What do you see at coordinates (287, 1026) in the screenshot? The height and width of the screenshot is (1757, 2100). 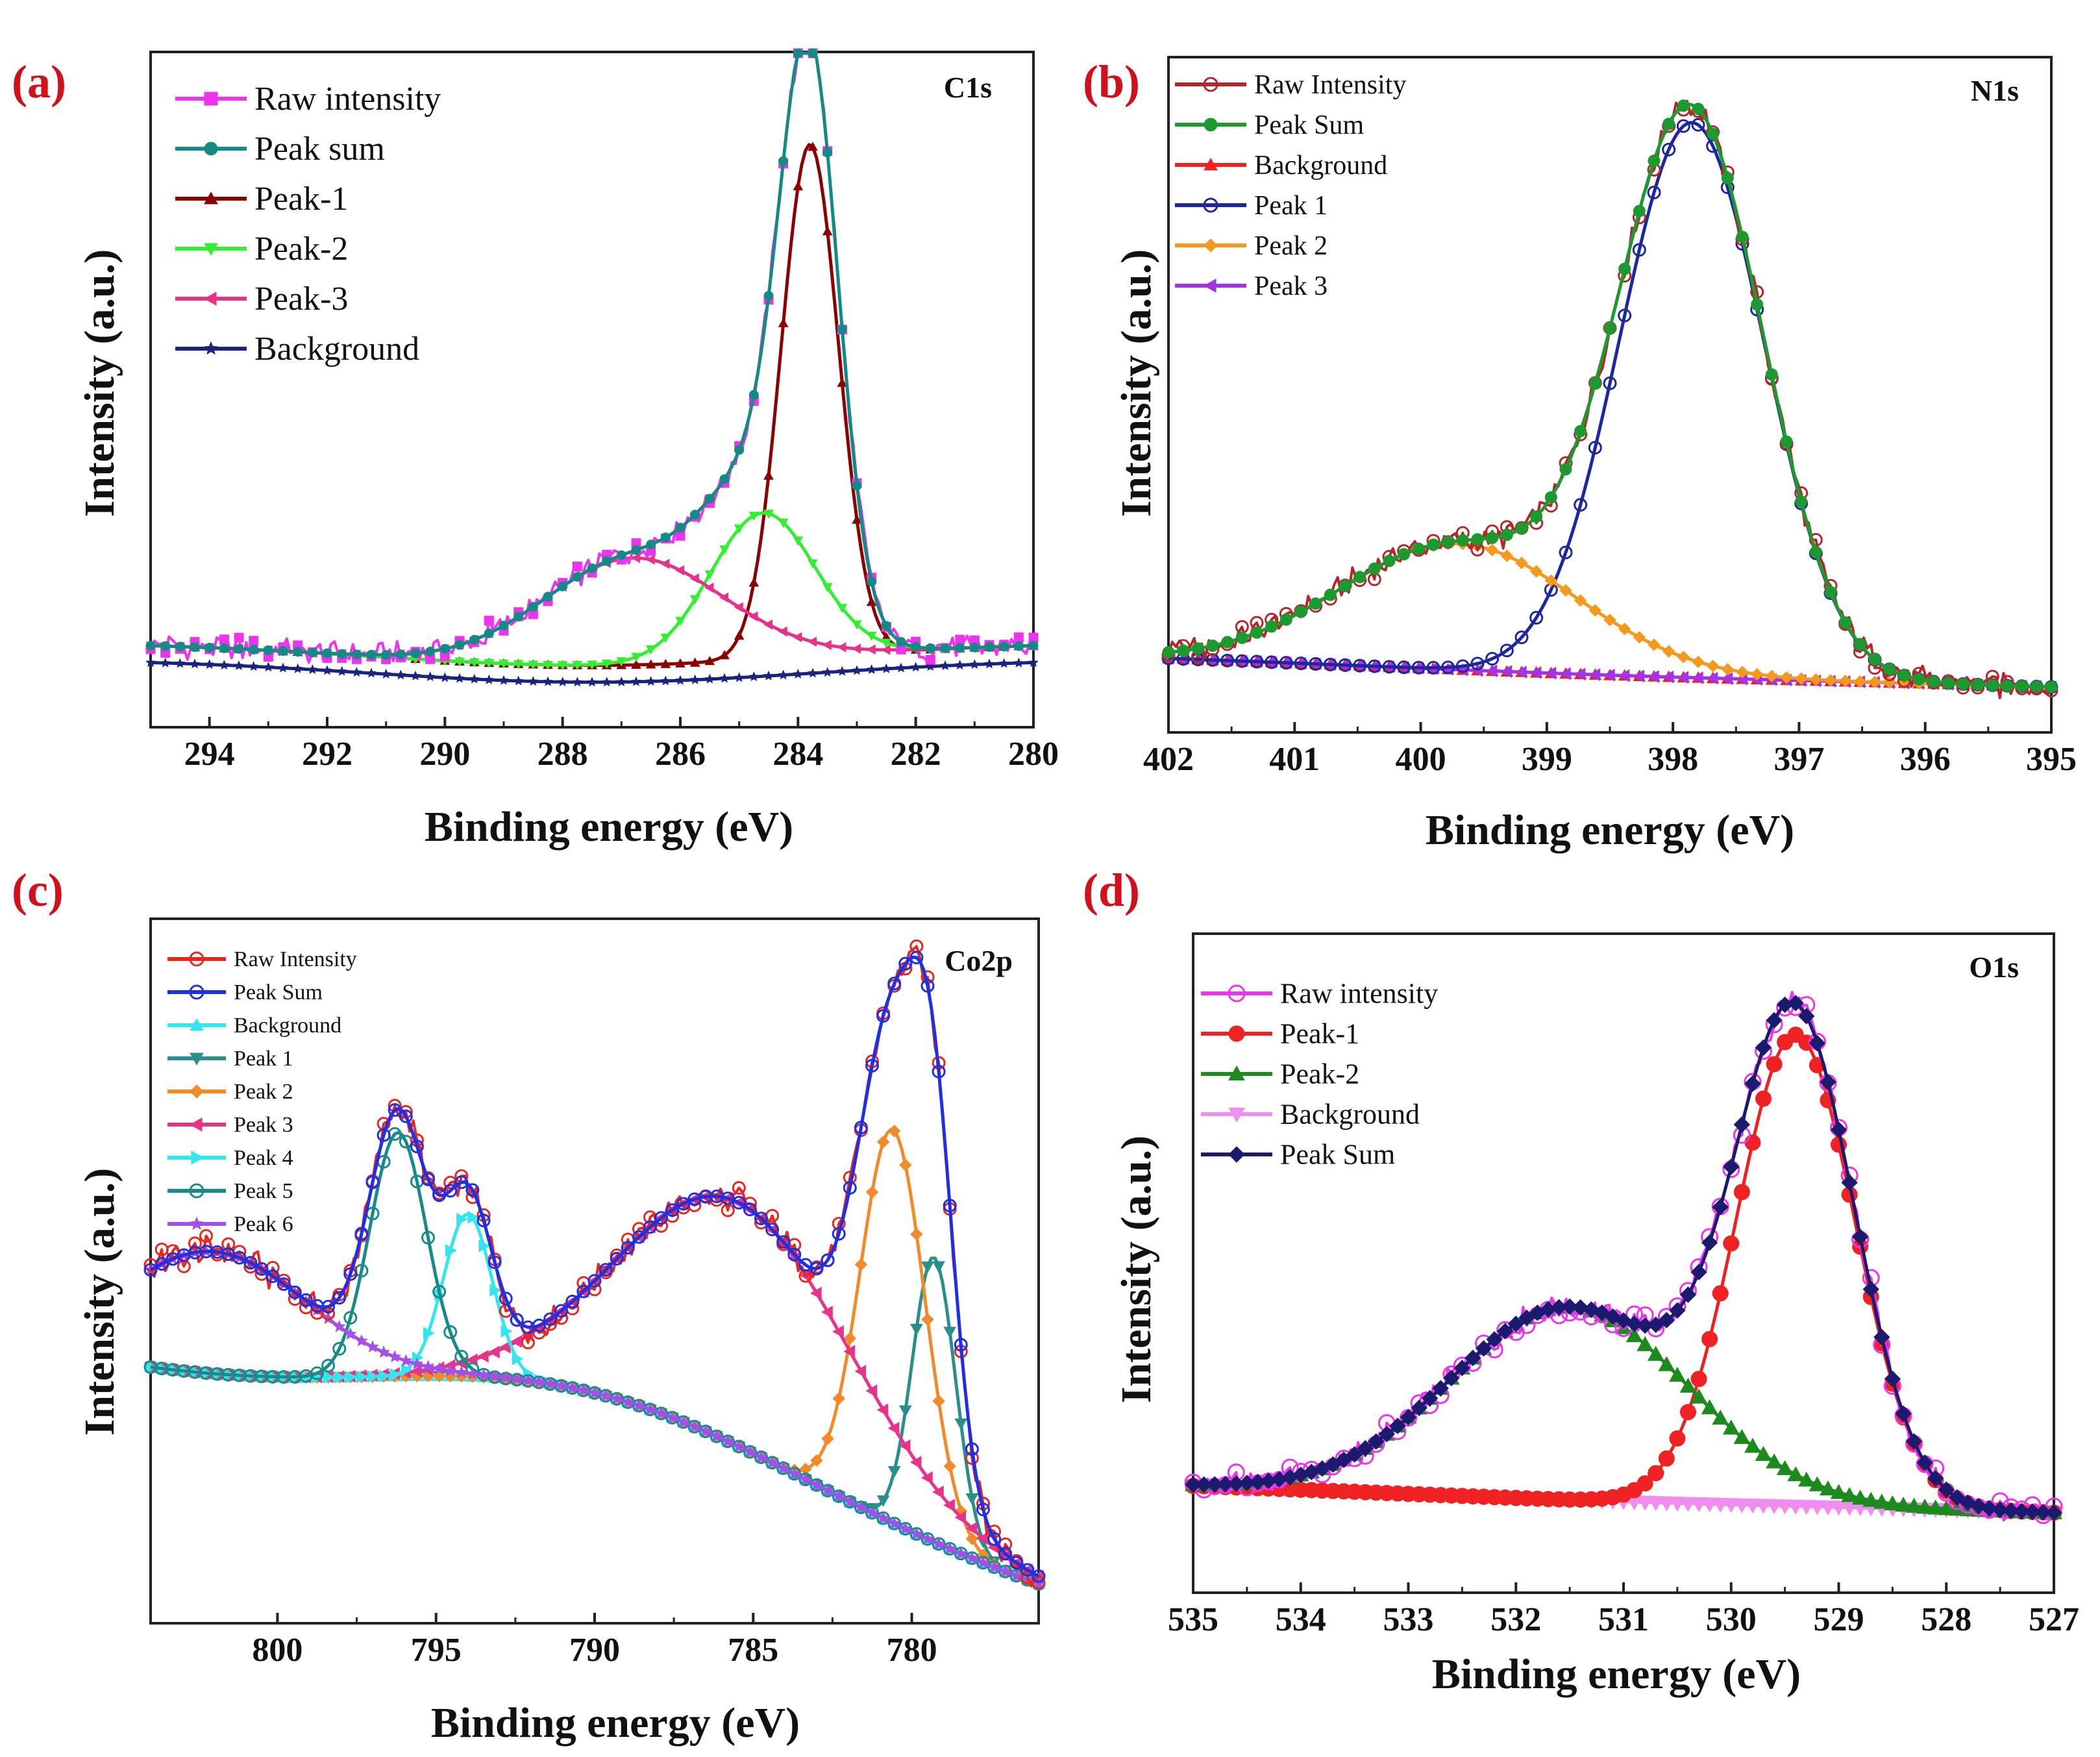 I see `legend-label-c-2: Background` at bounding box center [287, 1026].